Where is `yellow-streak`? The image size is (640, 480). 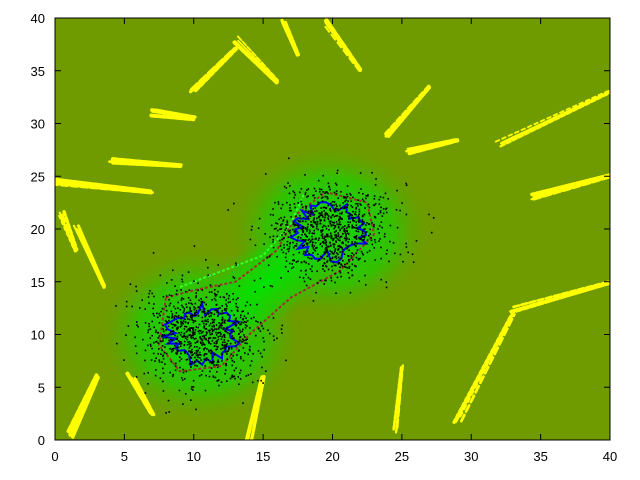
yellow-streak is located at coordinates (105, 186).